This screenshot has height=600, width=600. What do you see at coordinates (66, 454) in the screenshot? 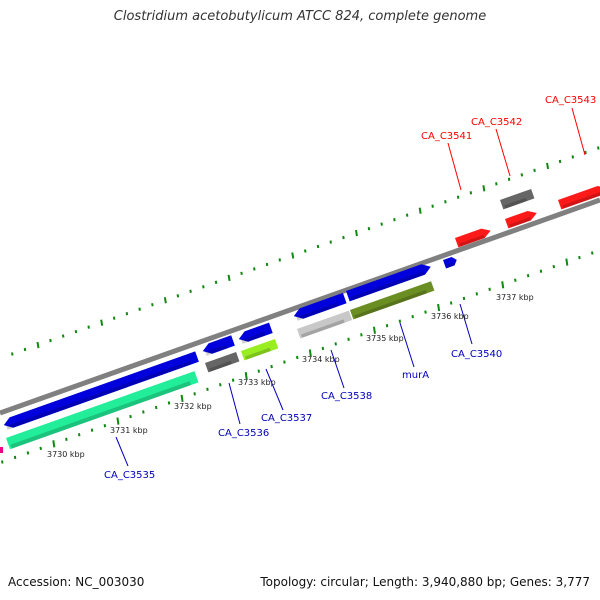
I see `scale-label: 3730 kbp` at bounding box center [66, 454].